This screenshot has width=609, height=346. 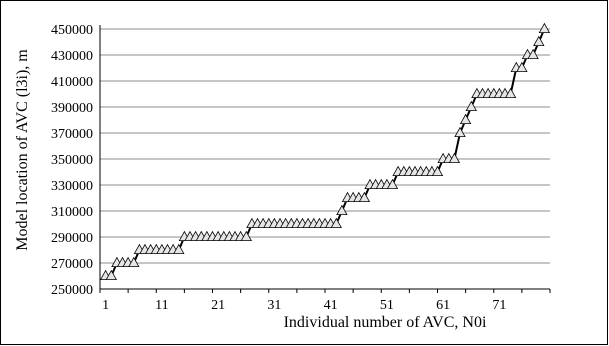 I want to click on x-tick-label: 1, so click(x=105, y=305).